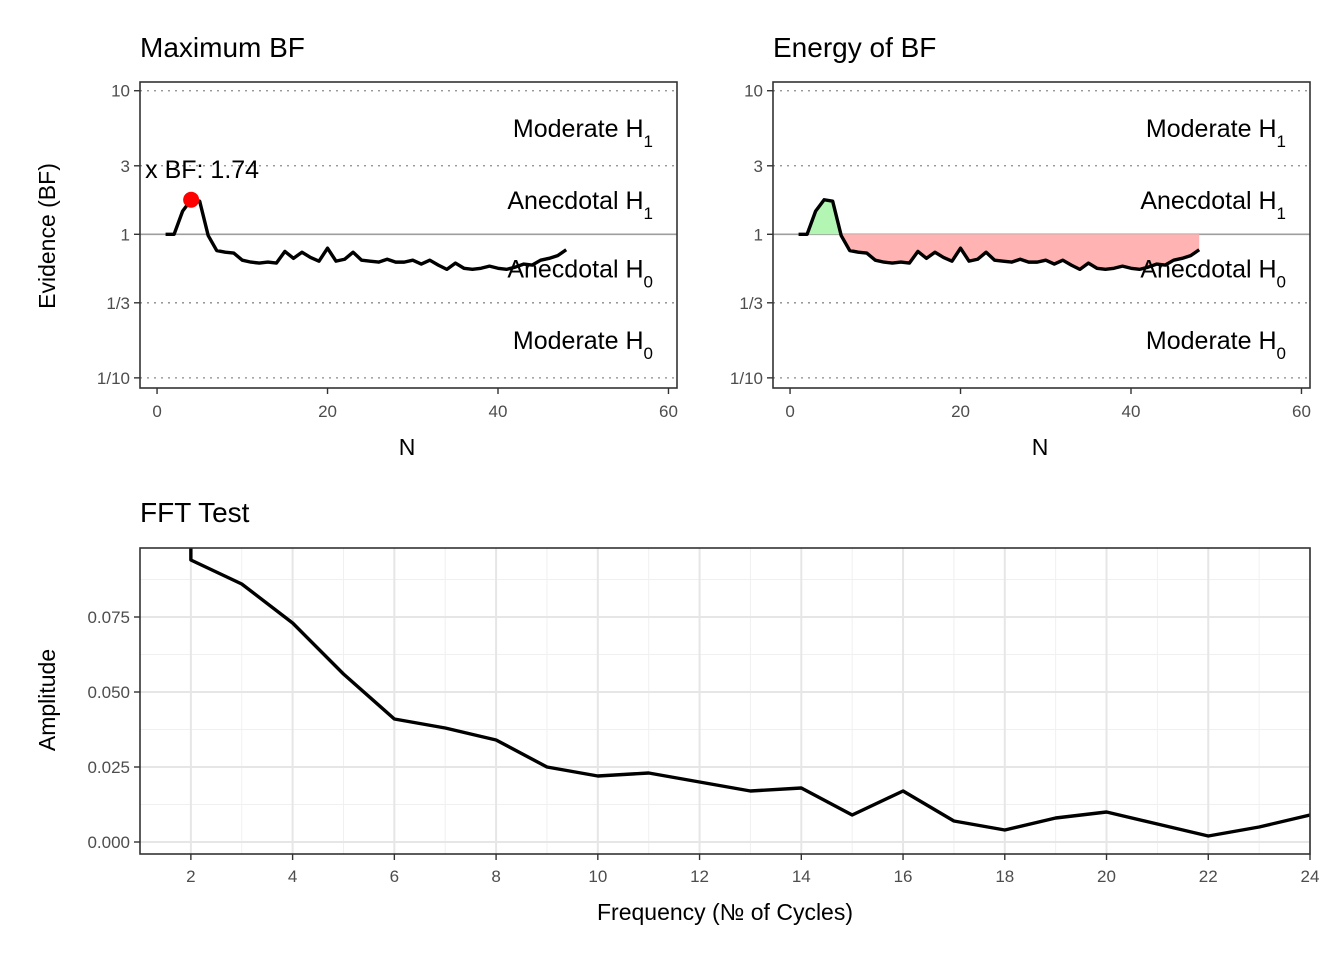 Image resolution: width=1344 pixels, height=960 pixels. What do you see at coordinates (222, 47) in the screenshot?
I see `panel-maximum-bf-title: Maximum BF` at bounding box center [222, 47].